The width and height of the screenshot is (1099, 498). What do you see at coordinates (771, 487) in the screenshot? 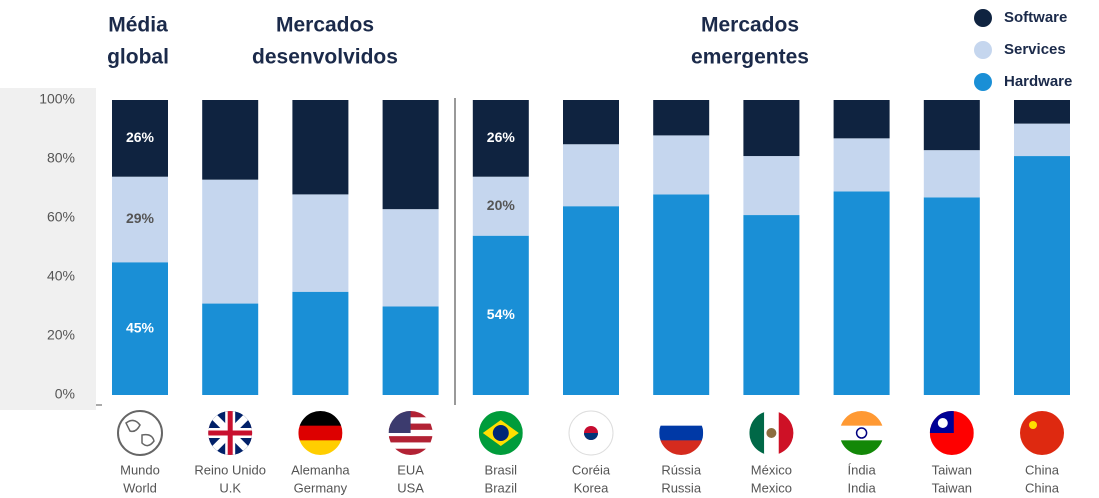
I see `x-tick-label-english: Mexico` at bounding box center [771, 487].